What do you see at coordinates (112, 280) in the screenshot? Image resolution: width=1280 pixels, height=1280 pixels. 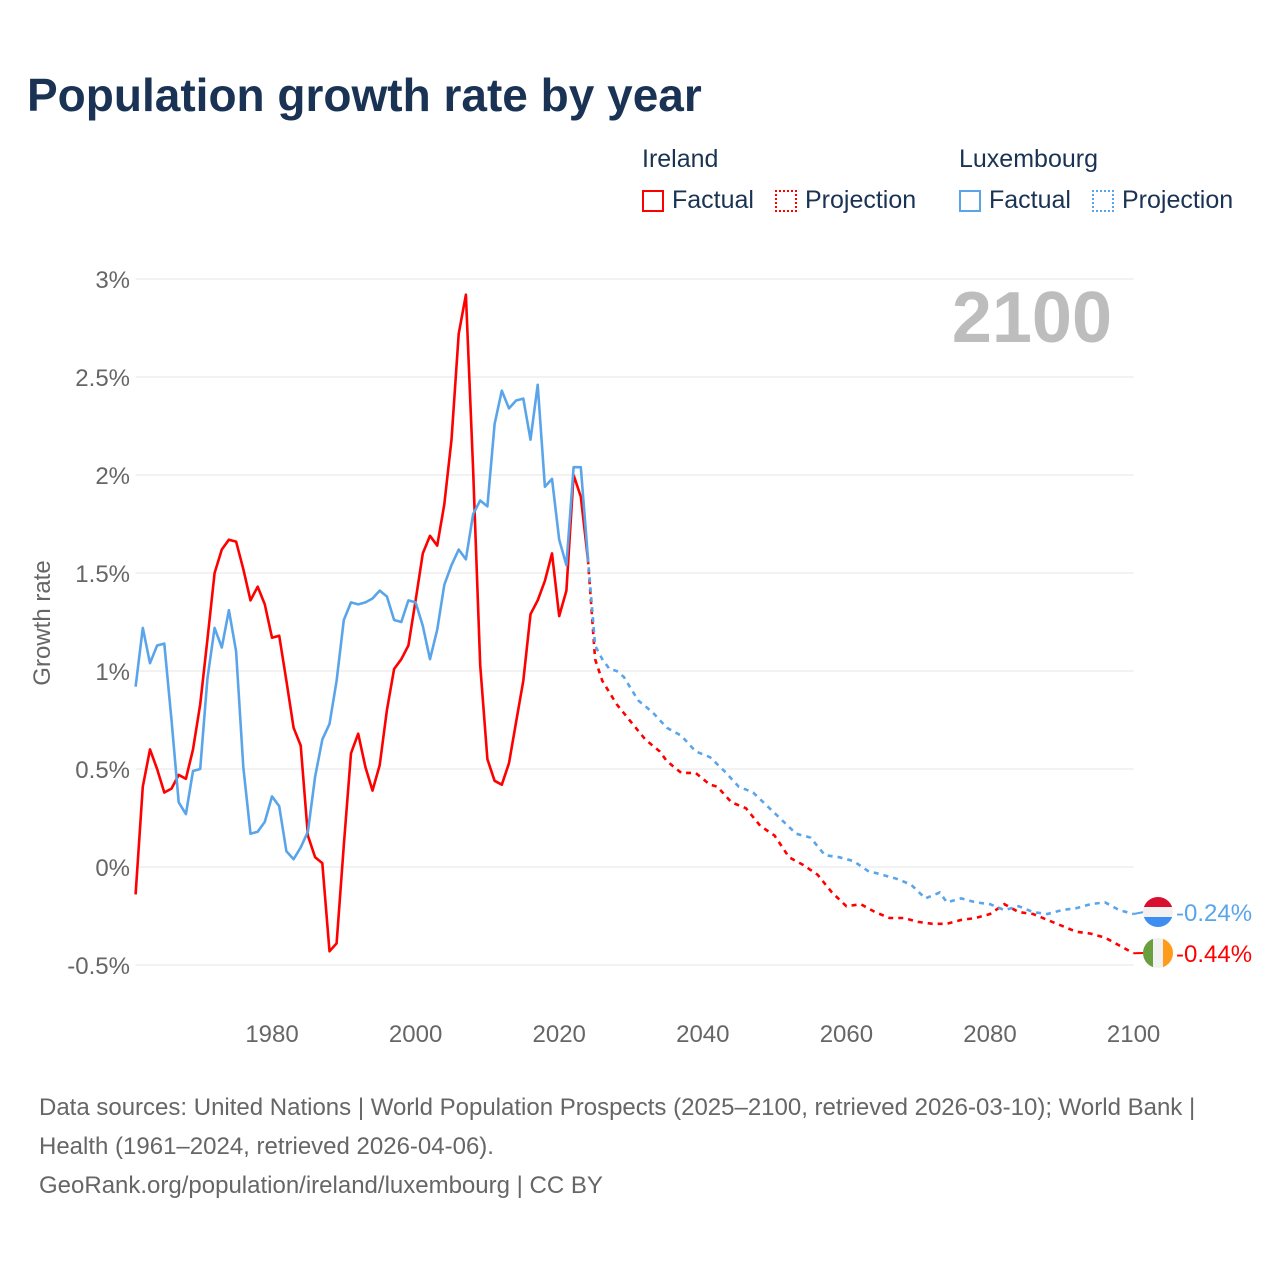 I see `y-tick-label: 3%` at bounding box center [112, 280].